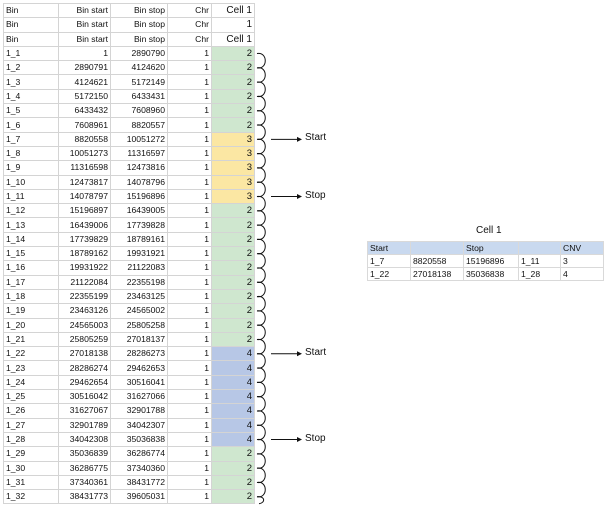  What do you see at coordinates (139, 139) in the screenshot?
I see `cell-bin-stop: 10051272` at bounding box center [139, 139].